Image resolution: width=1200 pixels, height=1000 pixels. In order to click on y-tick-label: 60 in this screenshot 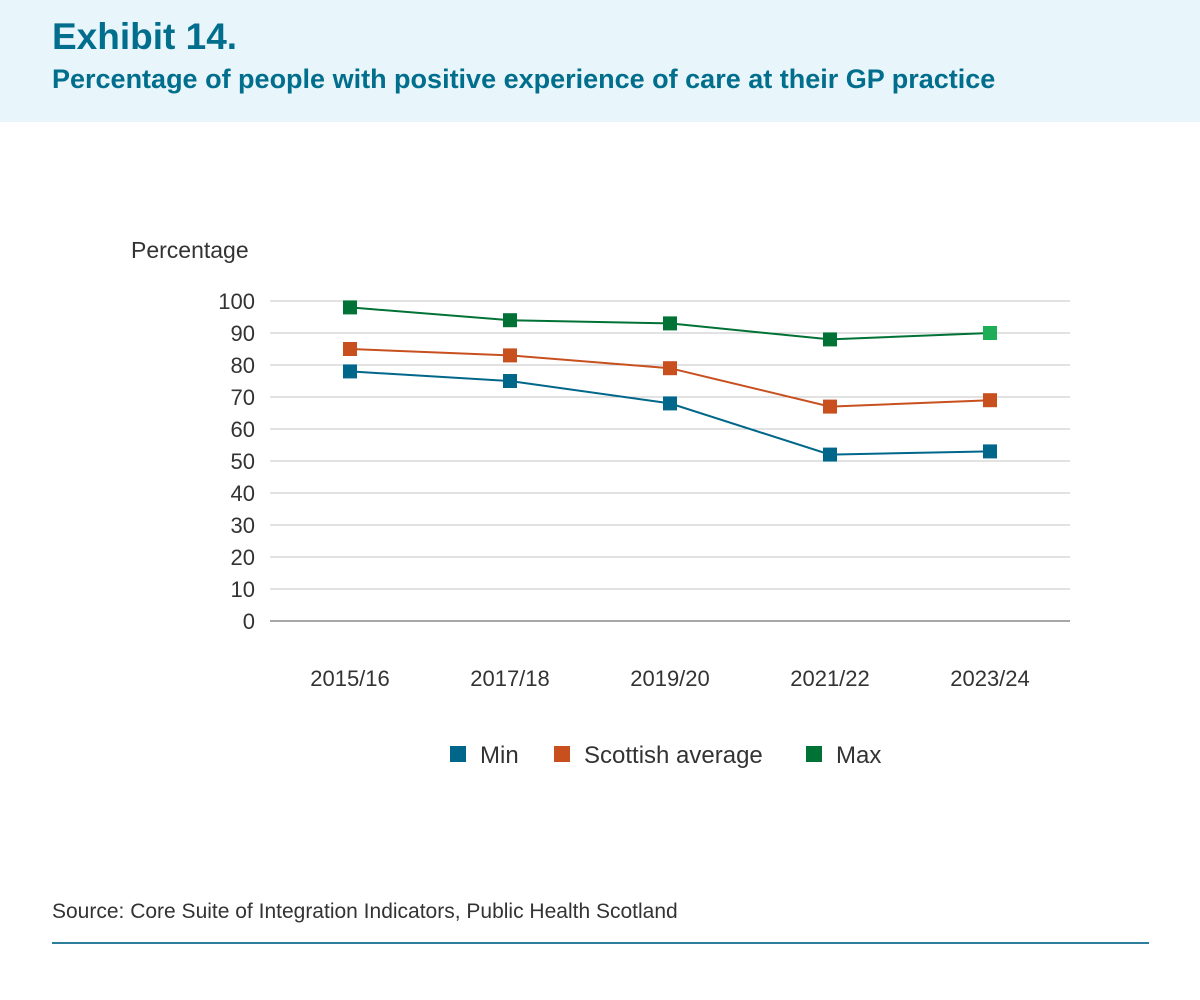, I will do `click(243, 429)`.